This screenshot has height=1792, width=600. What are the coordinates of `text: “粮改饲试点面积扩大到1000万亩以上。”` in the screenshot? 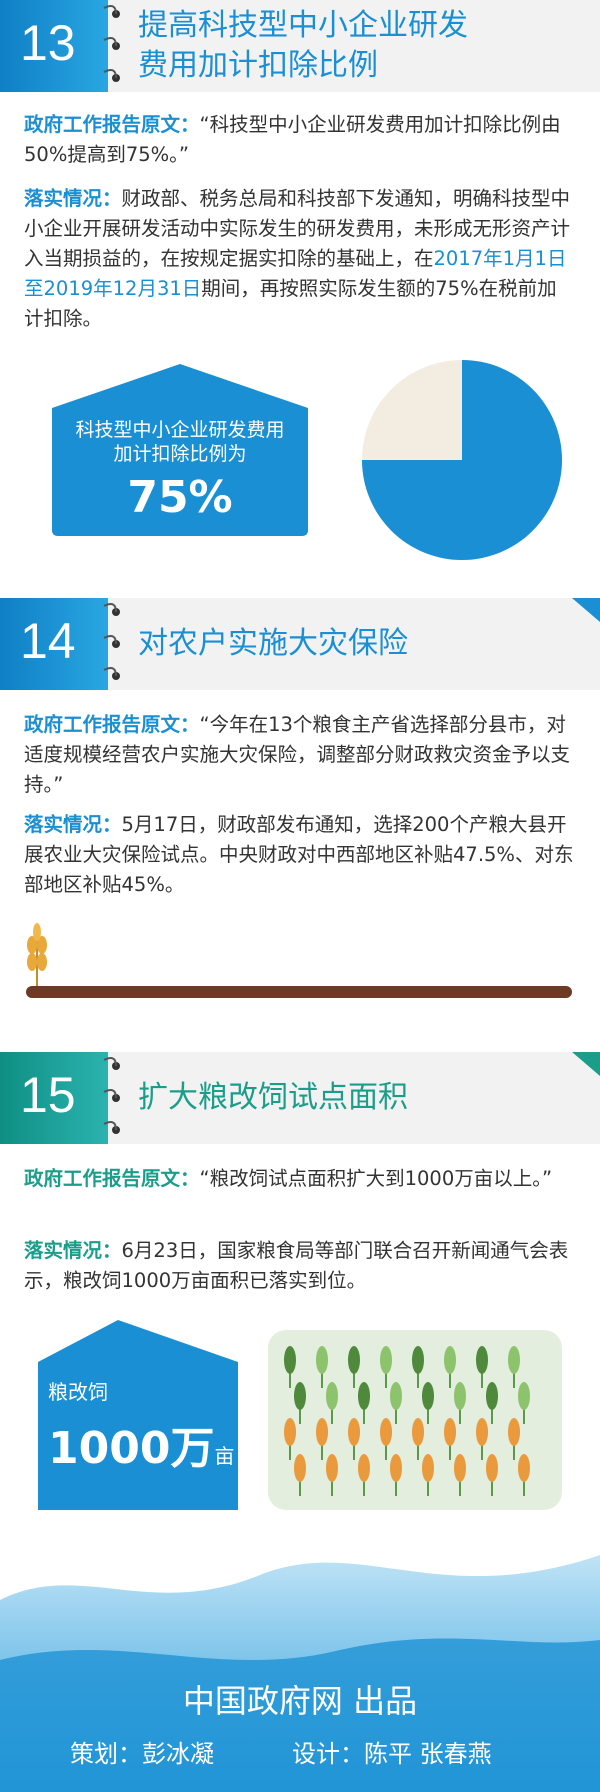 It's located at (376, 1178).